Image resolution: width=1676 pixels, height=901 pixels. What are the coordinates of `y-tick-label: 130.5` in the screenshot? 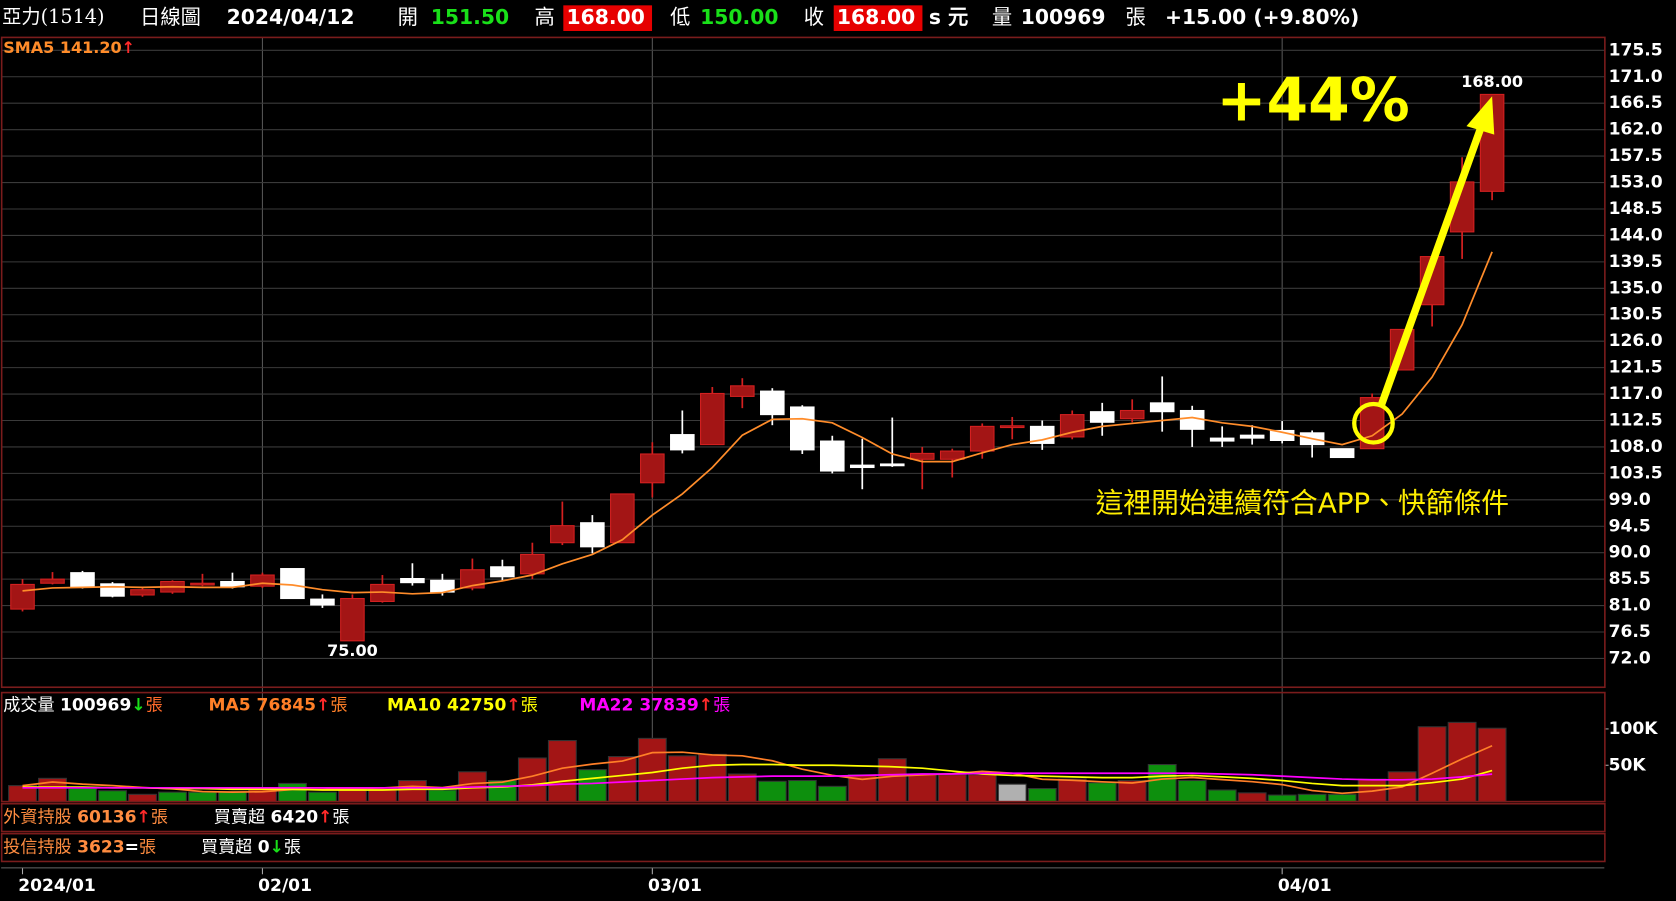 It's located at (1636, 315).